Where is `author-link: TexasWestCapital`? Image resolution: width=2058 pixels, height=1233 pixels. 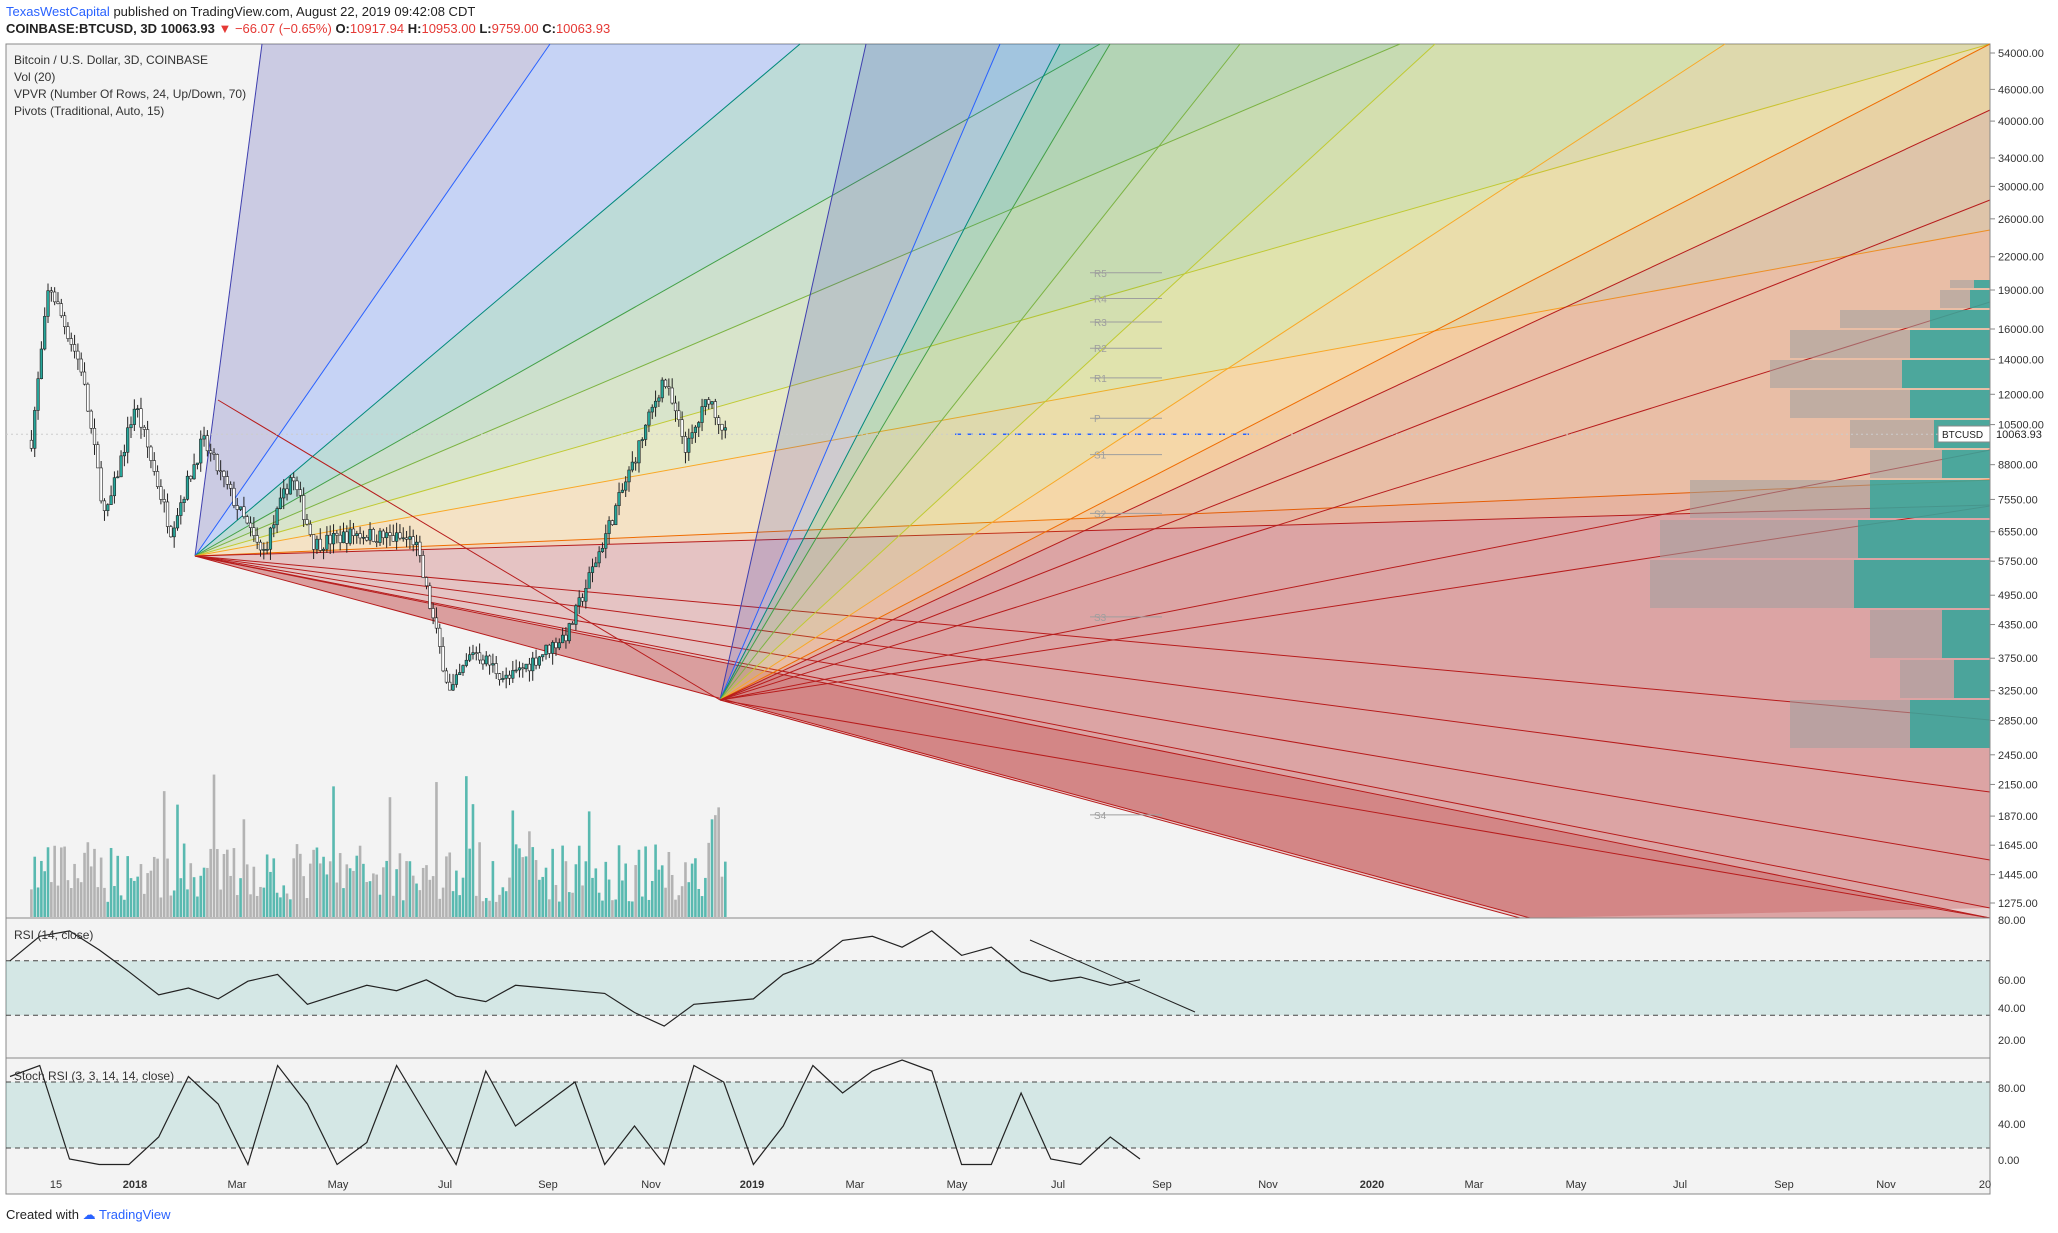 author-link: TexasWestCapital is located at coordinates (58, 11).